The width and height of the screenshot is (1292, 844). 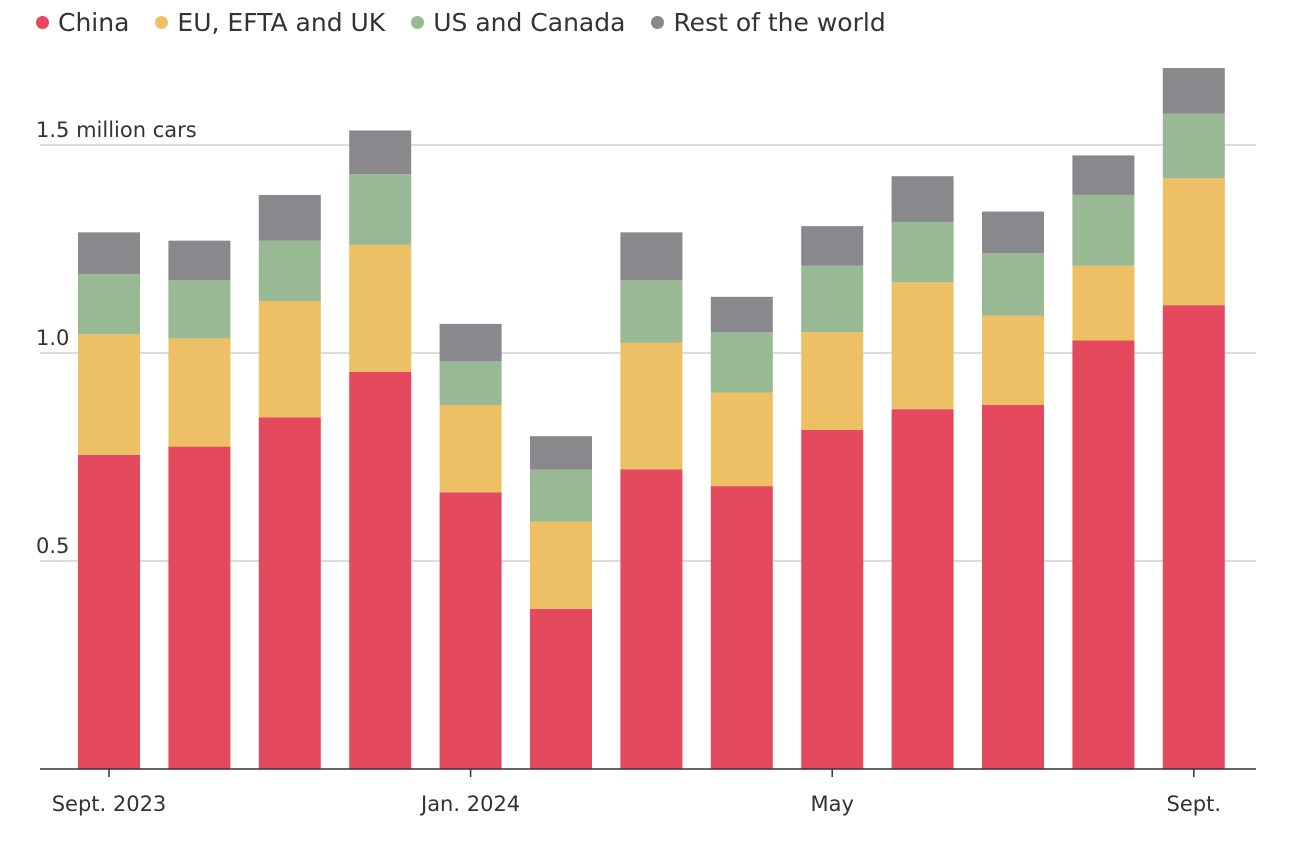 I want to click on legend-dot-us-canada, so click(x=418, y=22).